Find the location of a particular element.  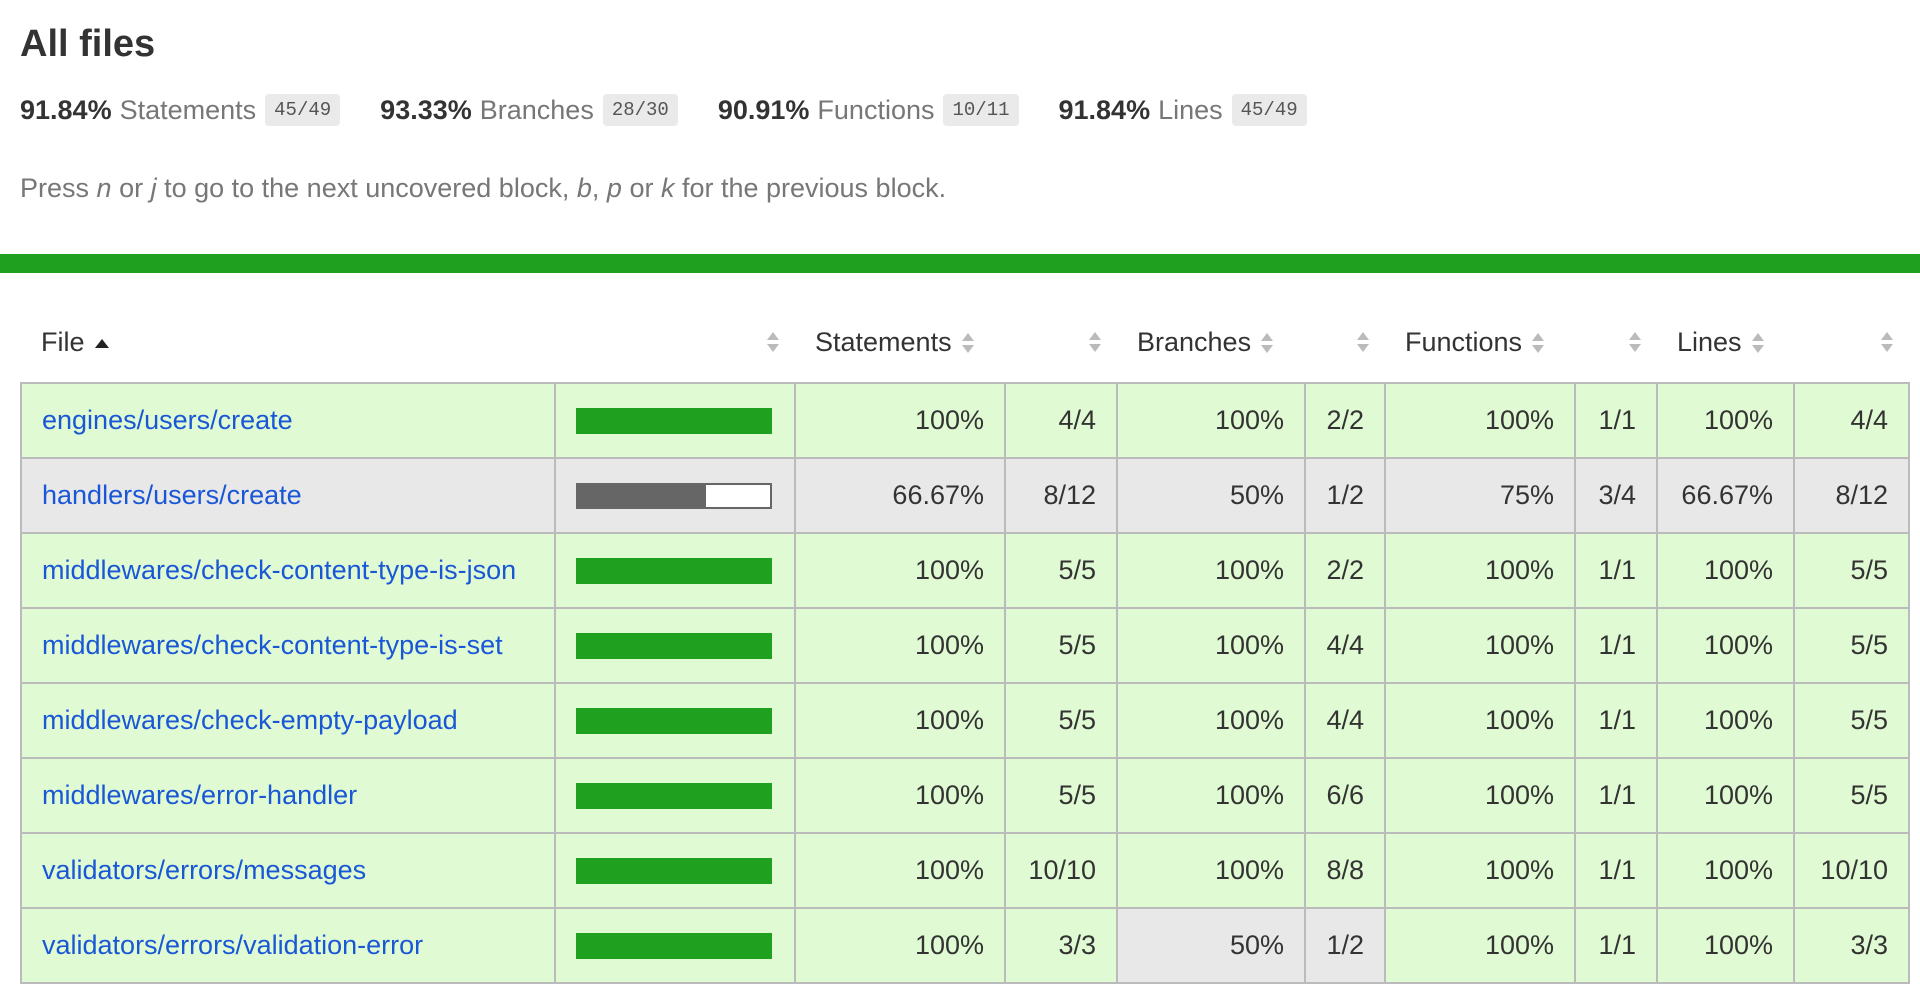

page-title: All files is located at coordinates (88, 44).